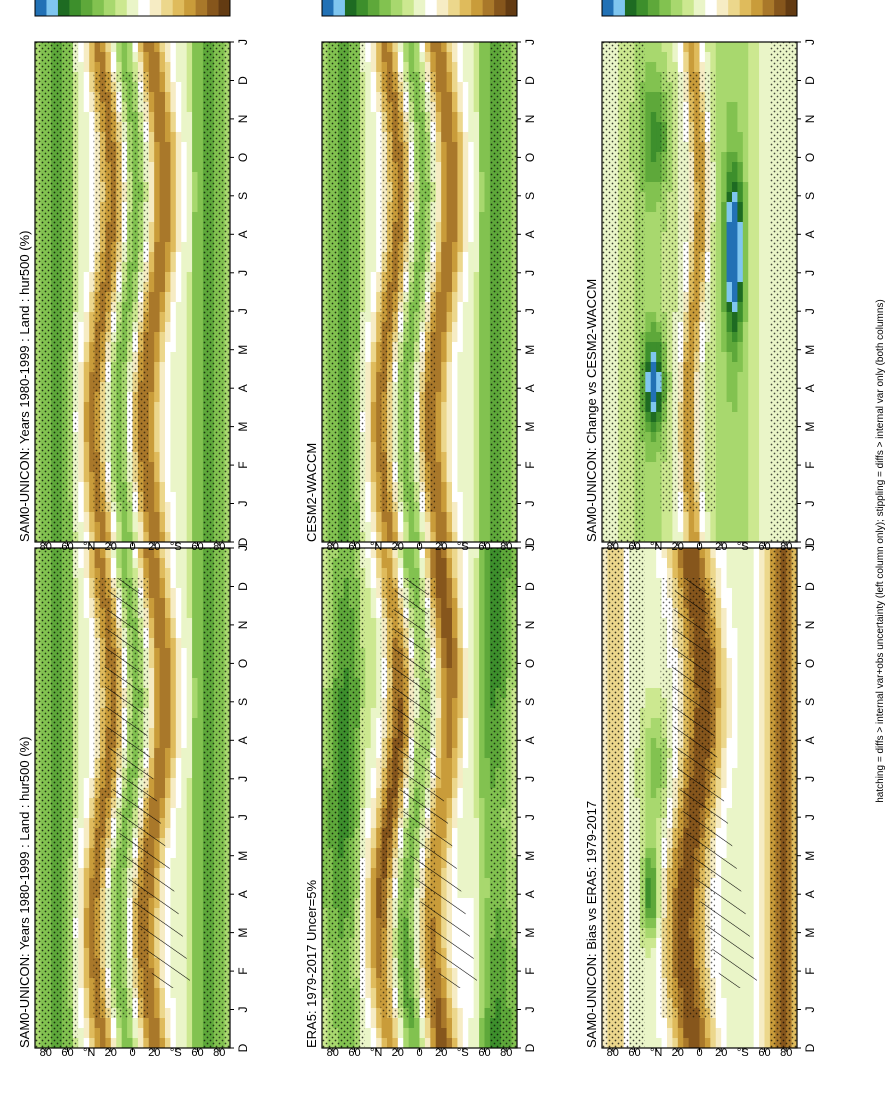  What do you see at coordinates (530, 196) in the screenshot?
I see `x-tick-label: S` at bounding box center [530, 196].